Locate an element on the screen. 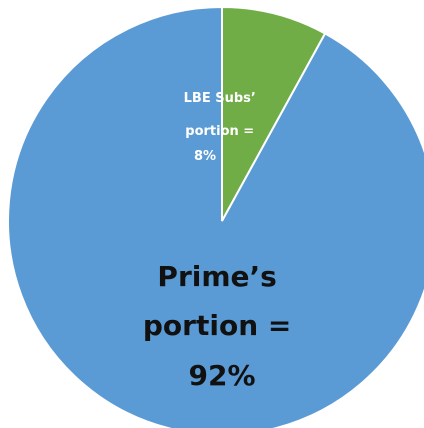 This screenshot has width=424, height=428. prime-label-line-3: 92% is located at coordinates (221, 375).